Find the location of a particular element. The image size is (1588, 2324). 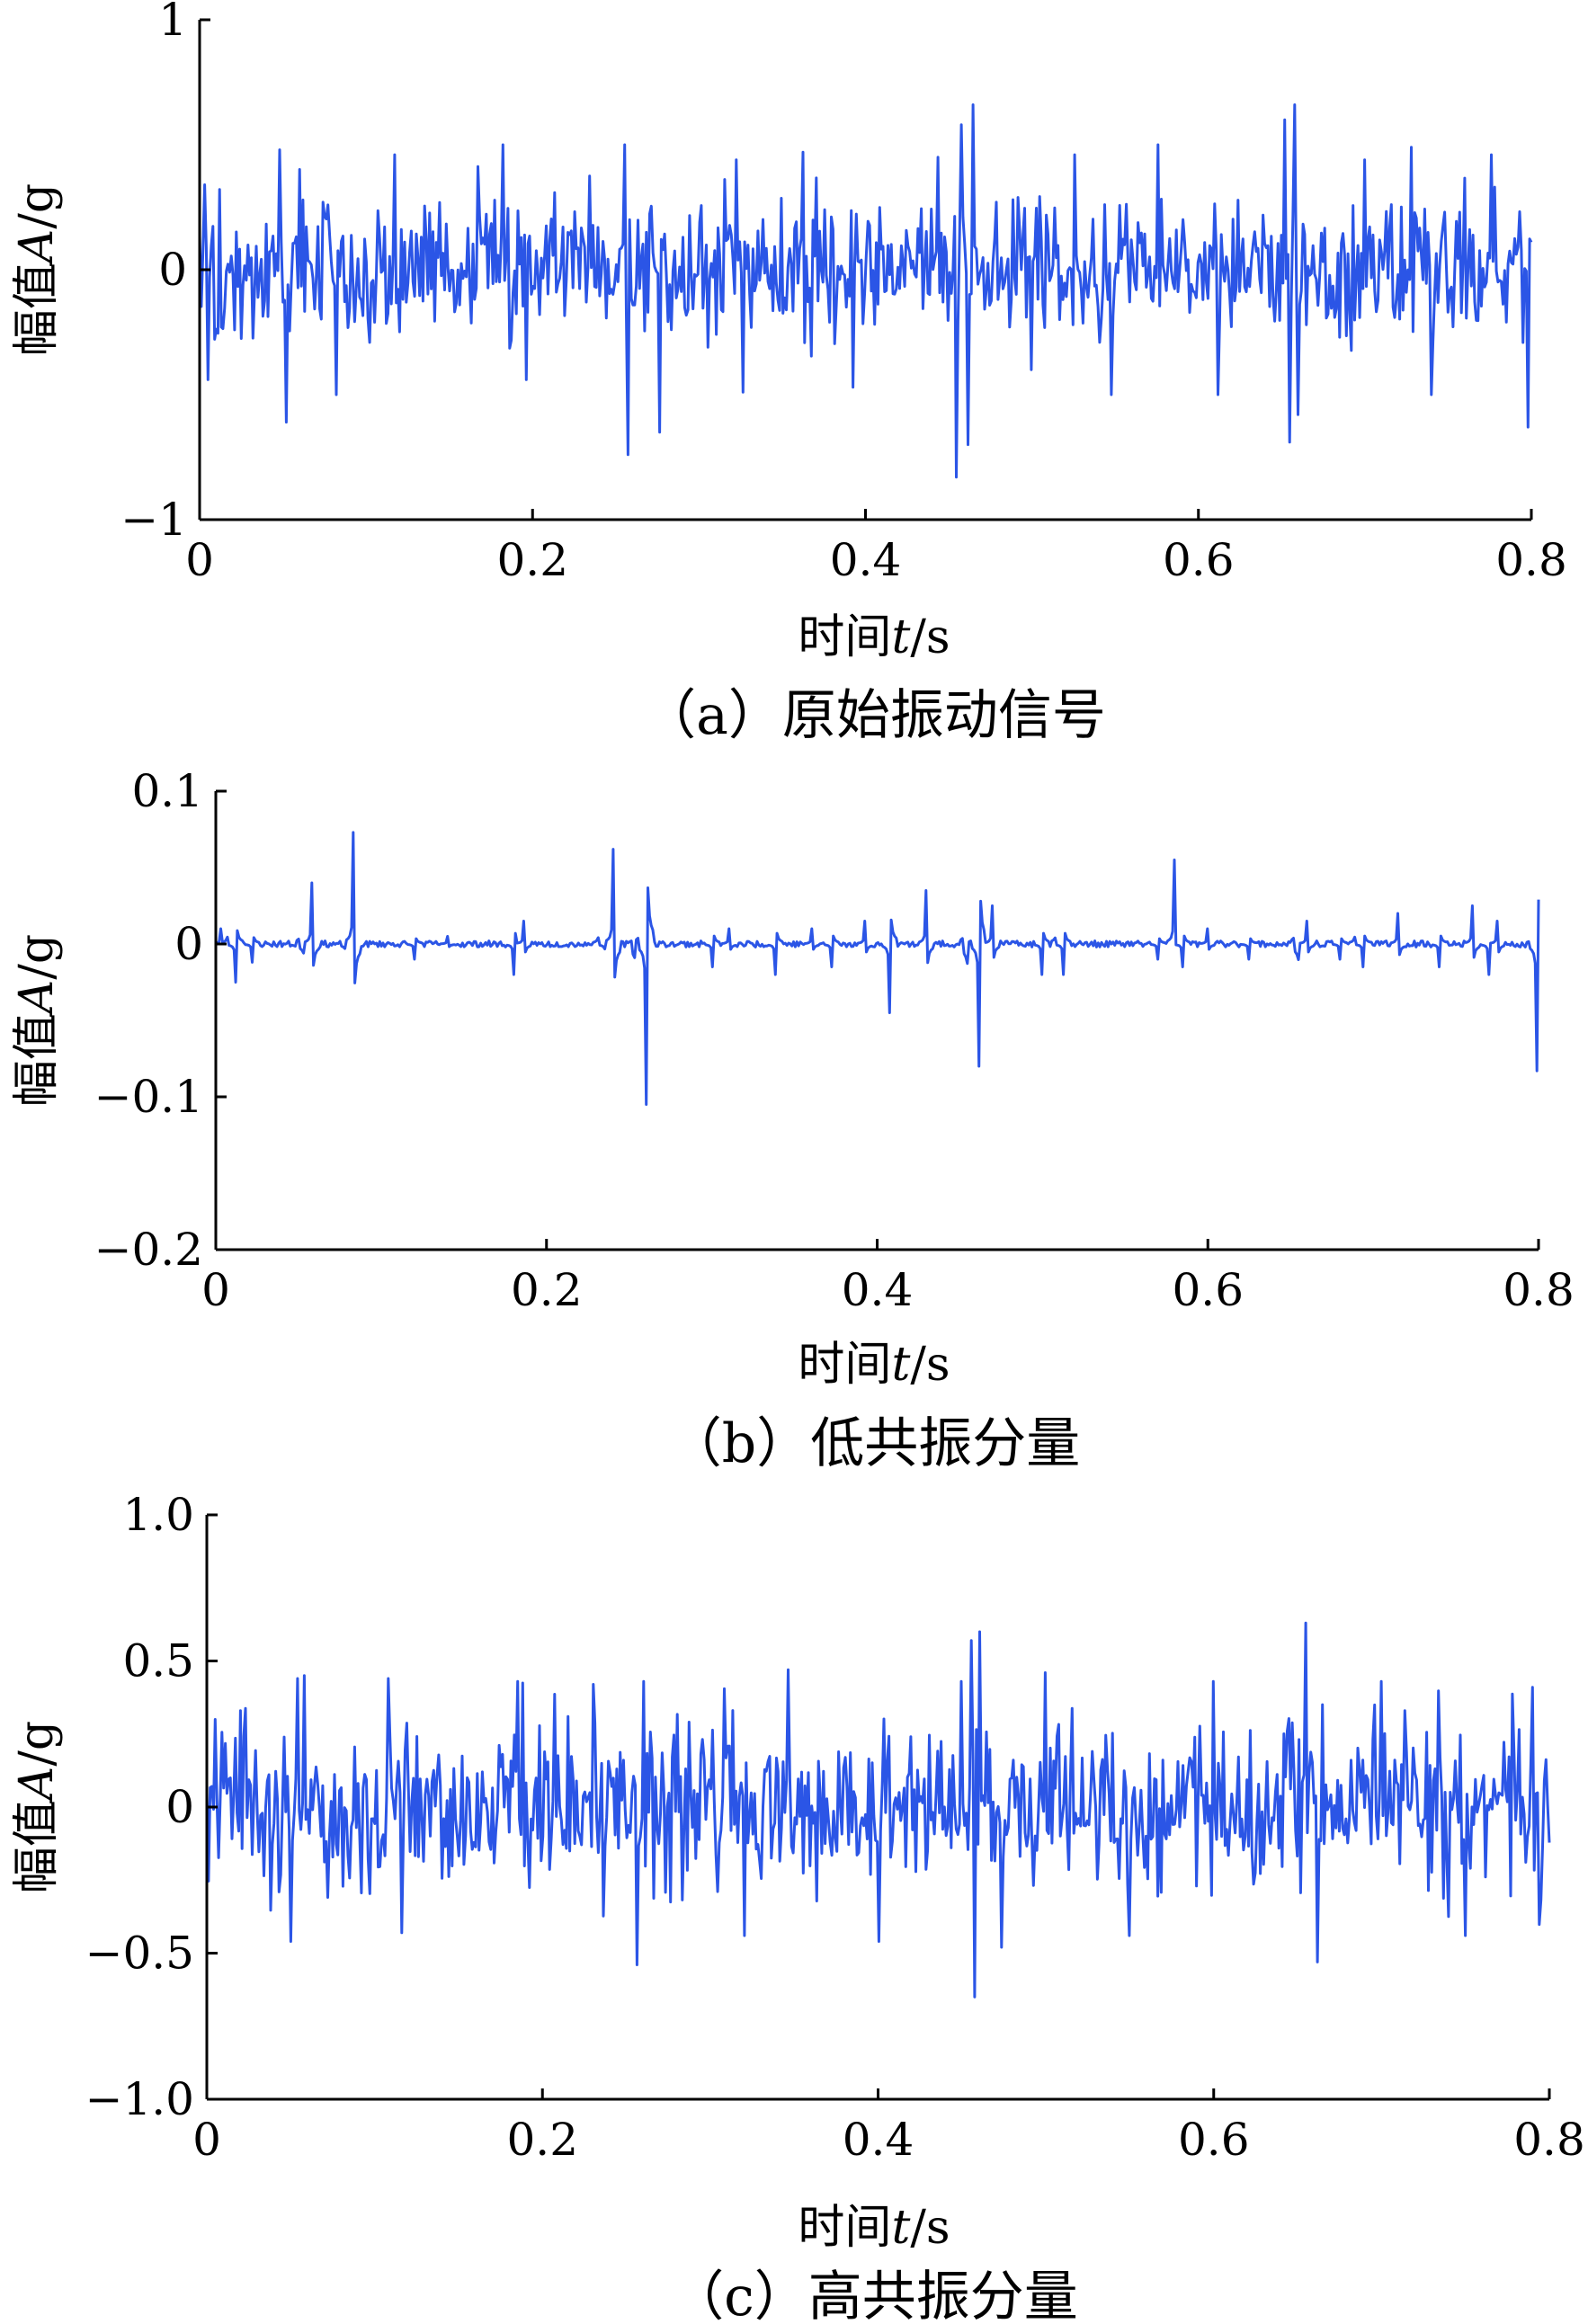

y-tick-label: −0.5 is located at coordinates (139, 1954).